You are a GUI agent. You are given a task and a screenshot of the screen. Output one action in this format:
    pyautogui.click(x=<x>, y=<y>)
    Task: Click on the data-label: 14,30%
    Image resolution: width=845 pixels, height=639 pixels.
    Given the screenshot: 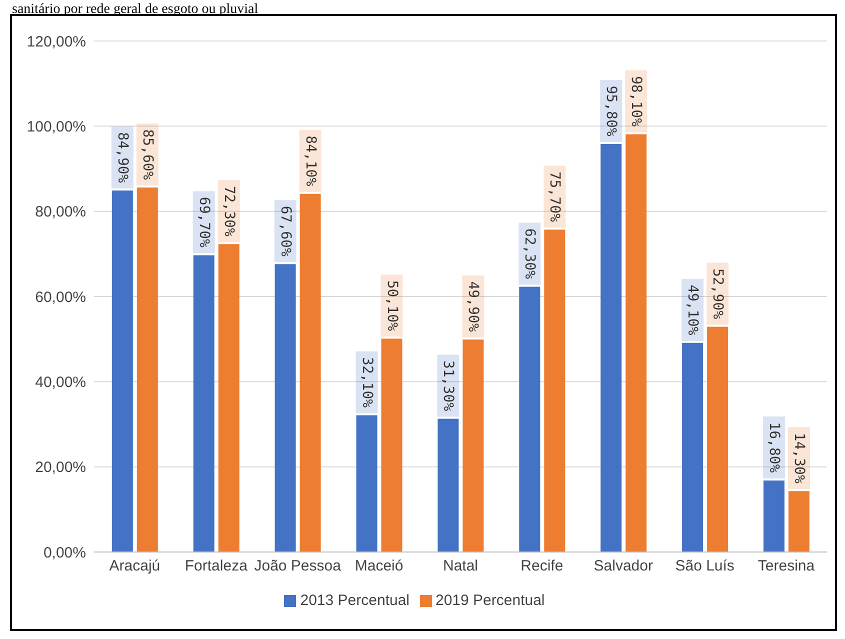 What is the action you would take?
    pyautogui.click(x=798, y=458)
    